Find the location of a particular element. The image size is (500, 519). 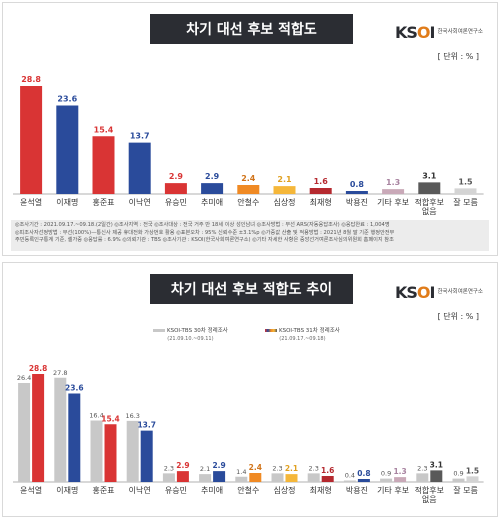

data-label: 23.6 is located at coordinates (67, 99).